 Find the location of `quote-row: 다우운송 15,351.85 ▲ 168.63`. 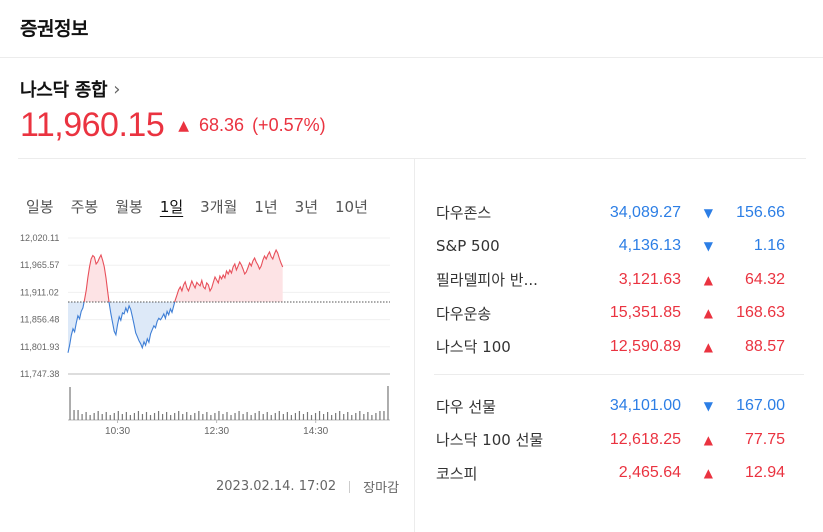

quote-row: 다우운송 15,351.85 ▲ 168.63 is located at coordinates (622, 314).